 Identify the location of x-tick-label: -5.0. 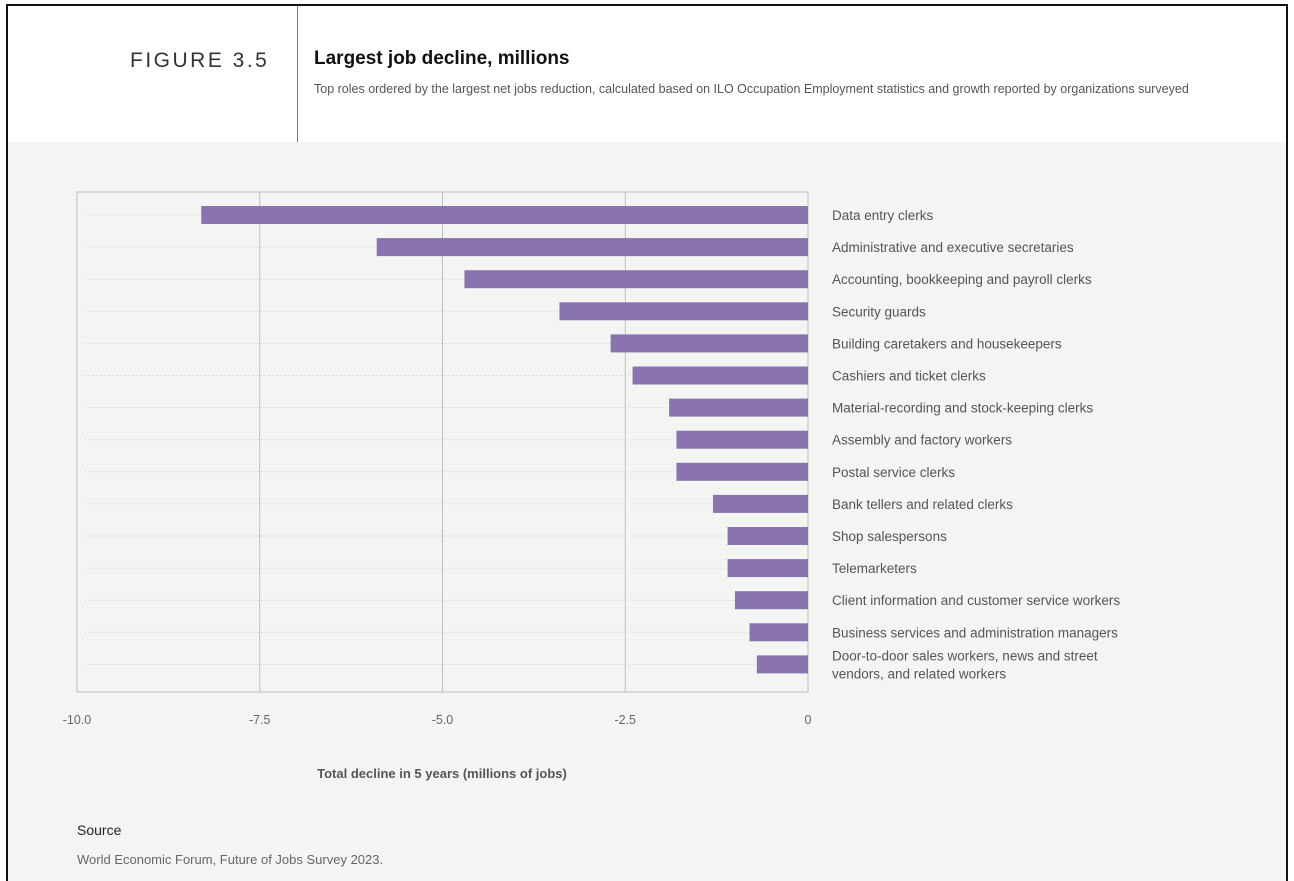
(443, 720).